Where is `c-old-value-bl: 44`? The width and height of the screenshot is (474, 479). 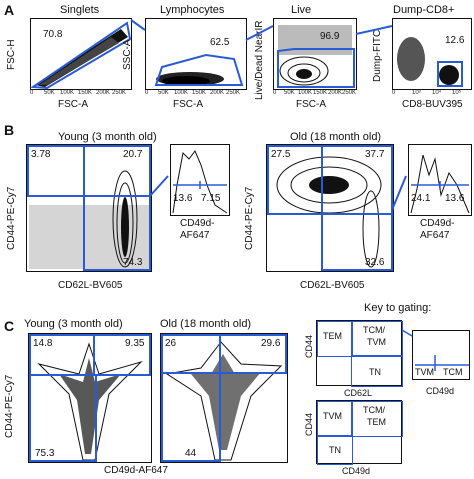 c-old-value-bl: 44 is located at coordinates (191, 453).